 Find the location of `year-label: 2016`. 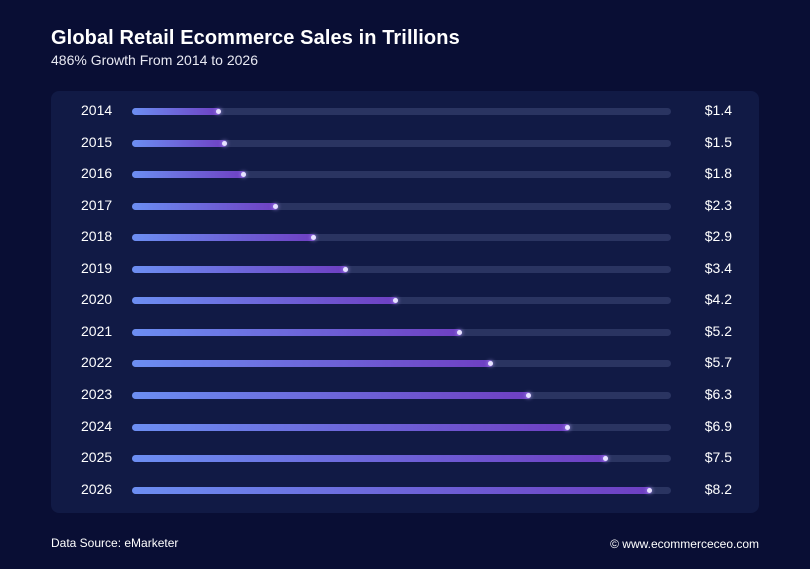

year-label: 2016 is located at coordinates (97, 173).